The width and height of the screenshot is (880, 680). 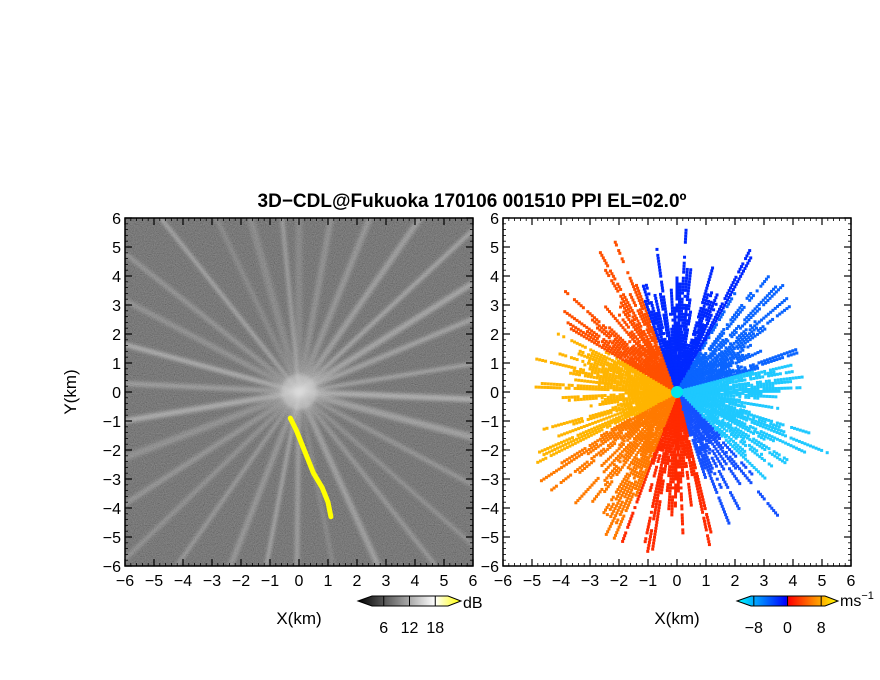 What do you see at coordinates (310, 467) in the screenshot?
I see `reflectivity-yellow-trace` at bounding box center [310, 467].